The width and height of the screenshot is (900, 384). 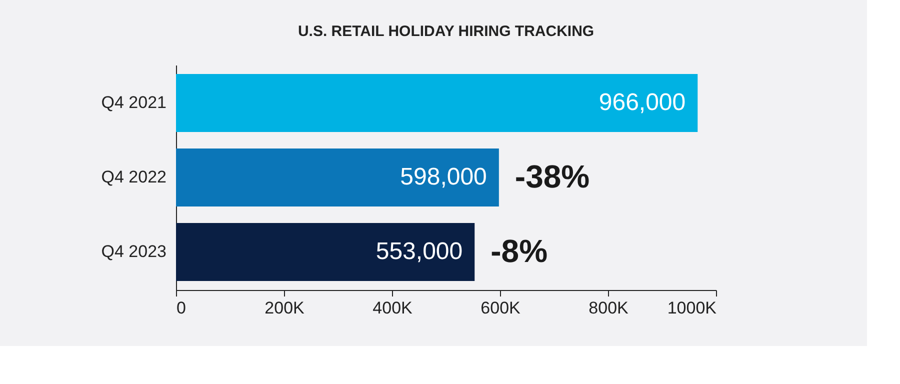 What do you see at coordinates (552, 176) in the screenshot?
I see `annotation: -38%` at bounding box center [552, 176].